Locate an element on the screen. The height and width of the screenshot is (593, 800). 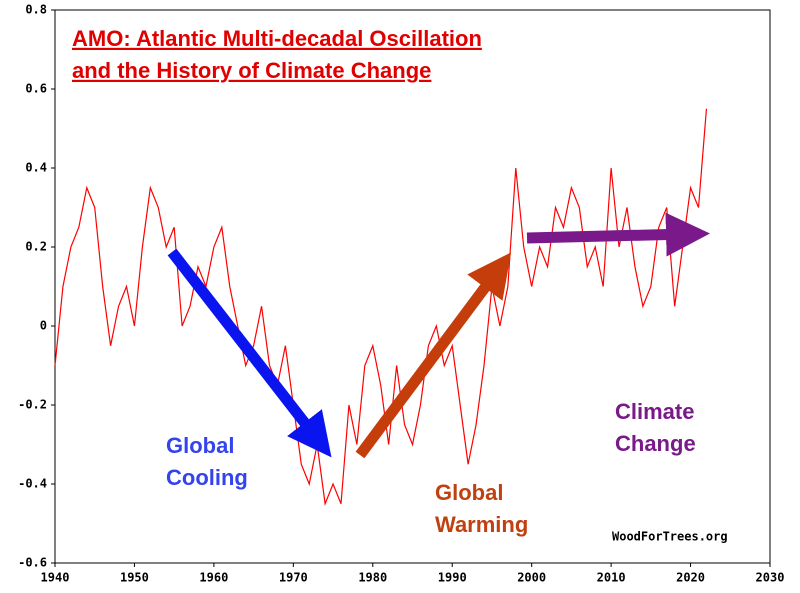
y-tick-label: -0.2 is located at coordinates (32, 405).